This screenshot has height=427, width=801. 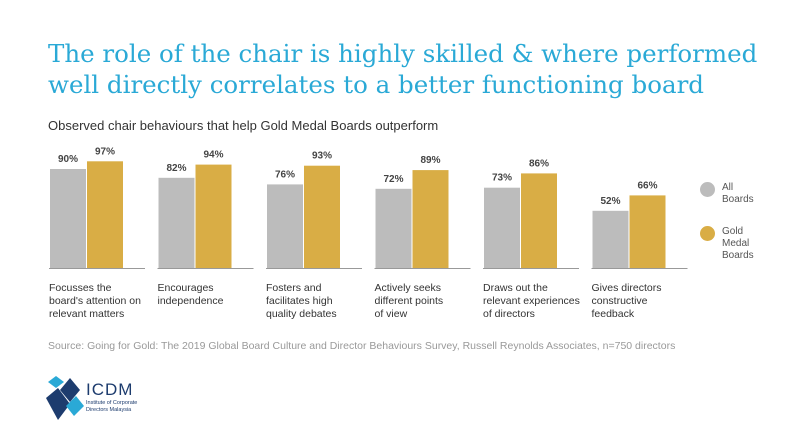 I want to click on category-label-line: facilitates high, so click(x=299, y=301).